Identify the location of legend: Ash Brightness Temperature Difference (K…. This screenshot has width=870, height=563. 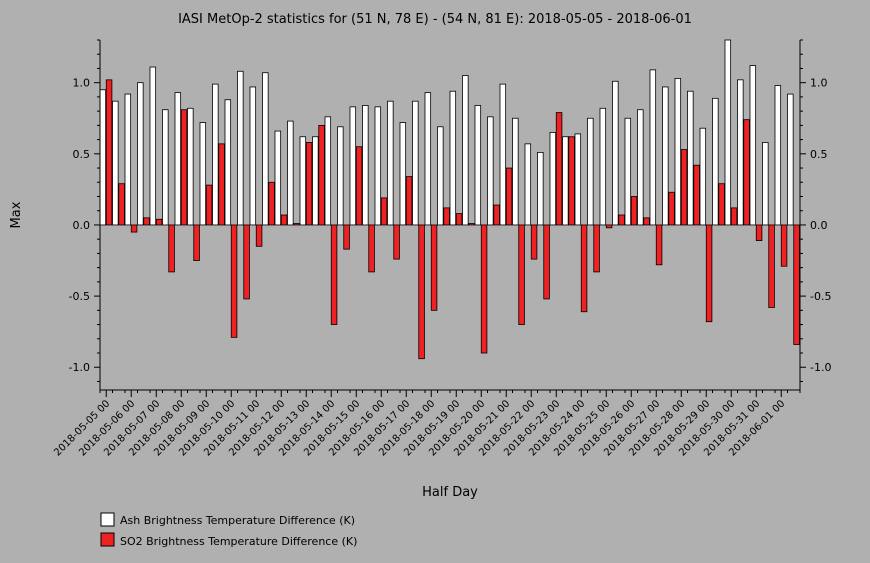
(228, 530).